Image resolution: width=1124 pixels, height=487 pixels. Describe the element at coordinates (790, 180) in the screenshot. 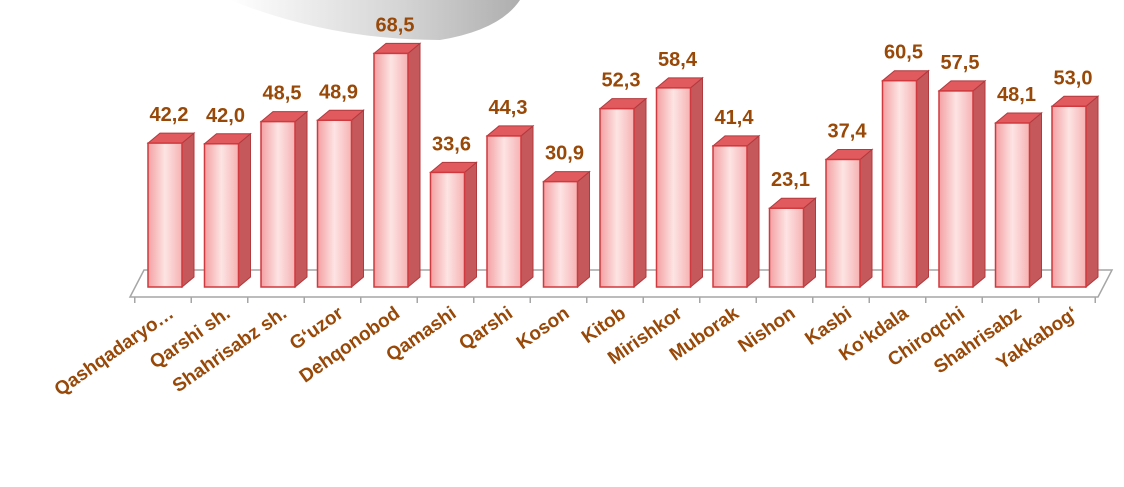

I see `value-label: 23,1` at that location.